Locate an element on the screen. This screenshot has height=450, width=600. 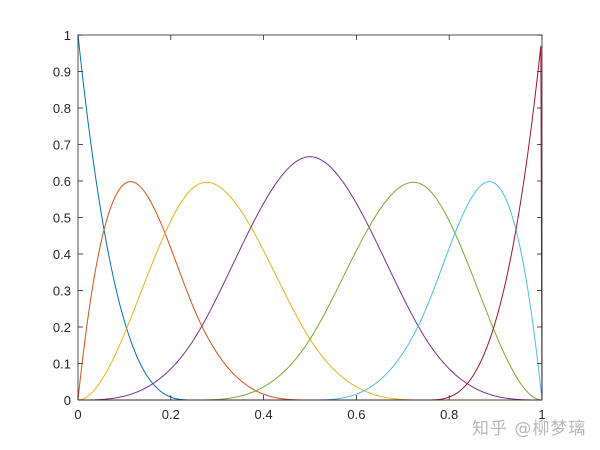
y-tick-label: 0.2 is located at coordinates (62, 327).